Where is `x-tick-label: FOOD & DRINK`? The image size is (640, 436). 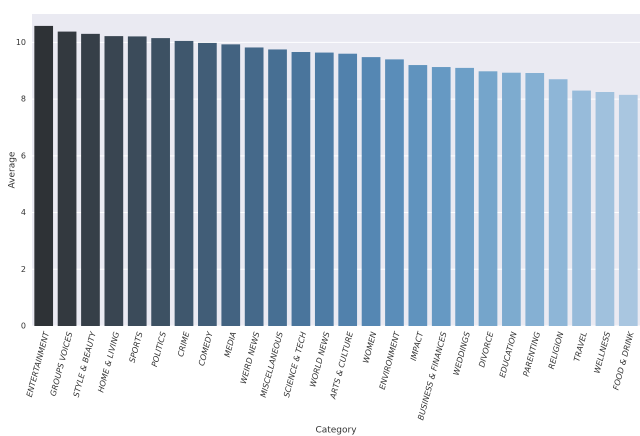 x-tick-label: FOOD & DRINK is located at coordinates (623, 360).